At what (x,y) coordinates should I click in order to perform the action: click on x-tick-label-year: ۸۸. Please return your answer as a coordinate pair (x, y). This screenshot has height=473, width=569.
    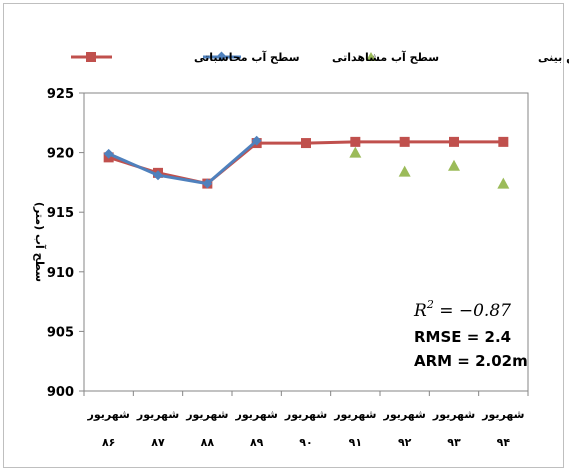
    Looking at the image, I should click on (208, 442).